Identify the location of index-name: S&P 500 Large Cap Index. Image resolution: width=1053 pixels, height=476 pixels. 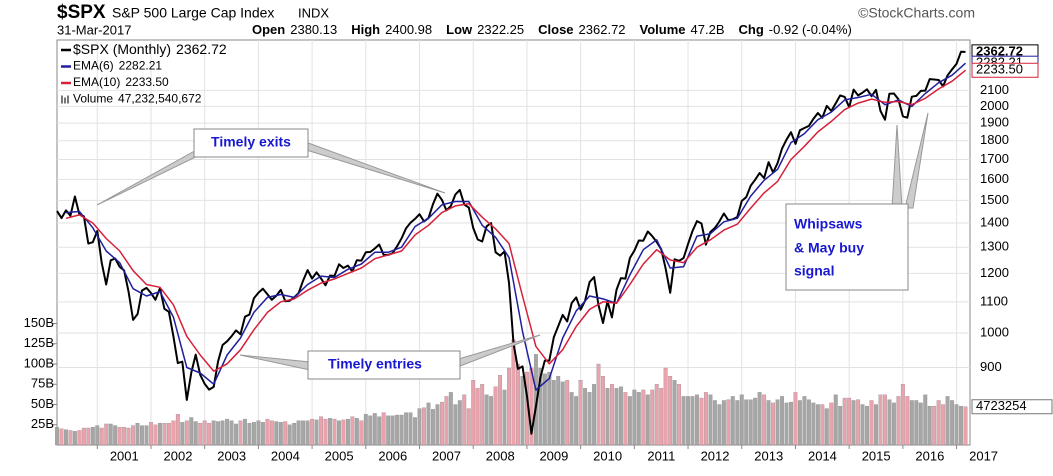
(193, 13).